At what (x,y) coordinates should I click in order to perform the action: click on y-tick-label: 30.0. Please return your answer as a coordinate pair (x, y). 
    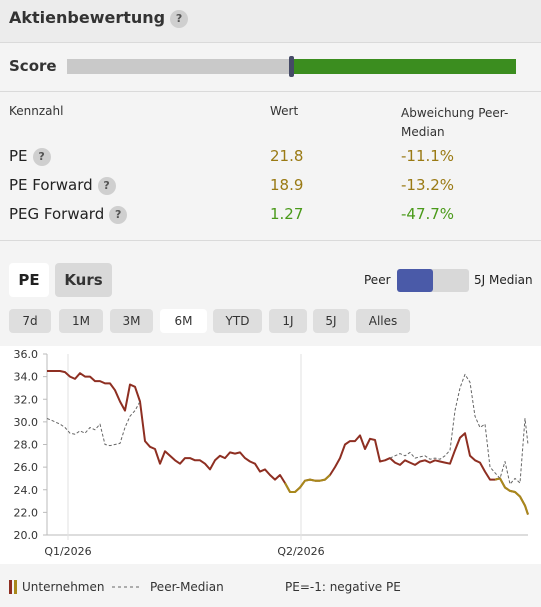
    Looking at the image, I should click on (26, 422).